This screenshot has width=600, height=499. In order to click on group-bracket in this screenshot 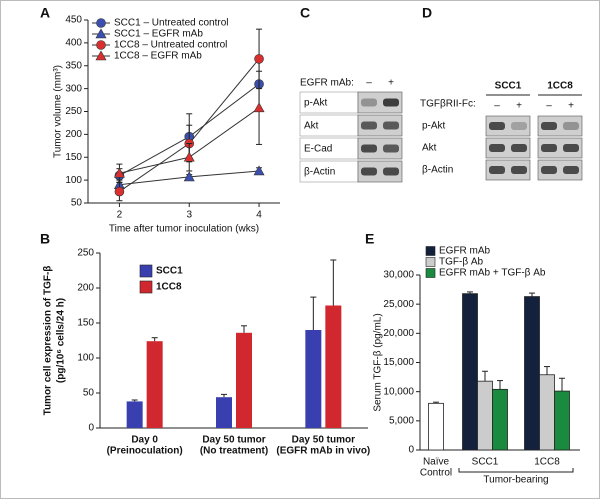, I will do `click(516, 470)`.